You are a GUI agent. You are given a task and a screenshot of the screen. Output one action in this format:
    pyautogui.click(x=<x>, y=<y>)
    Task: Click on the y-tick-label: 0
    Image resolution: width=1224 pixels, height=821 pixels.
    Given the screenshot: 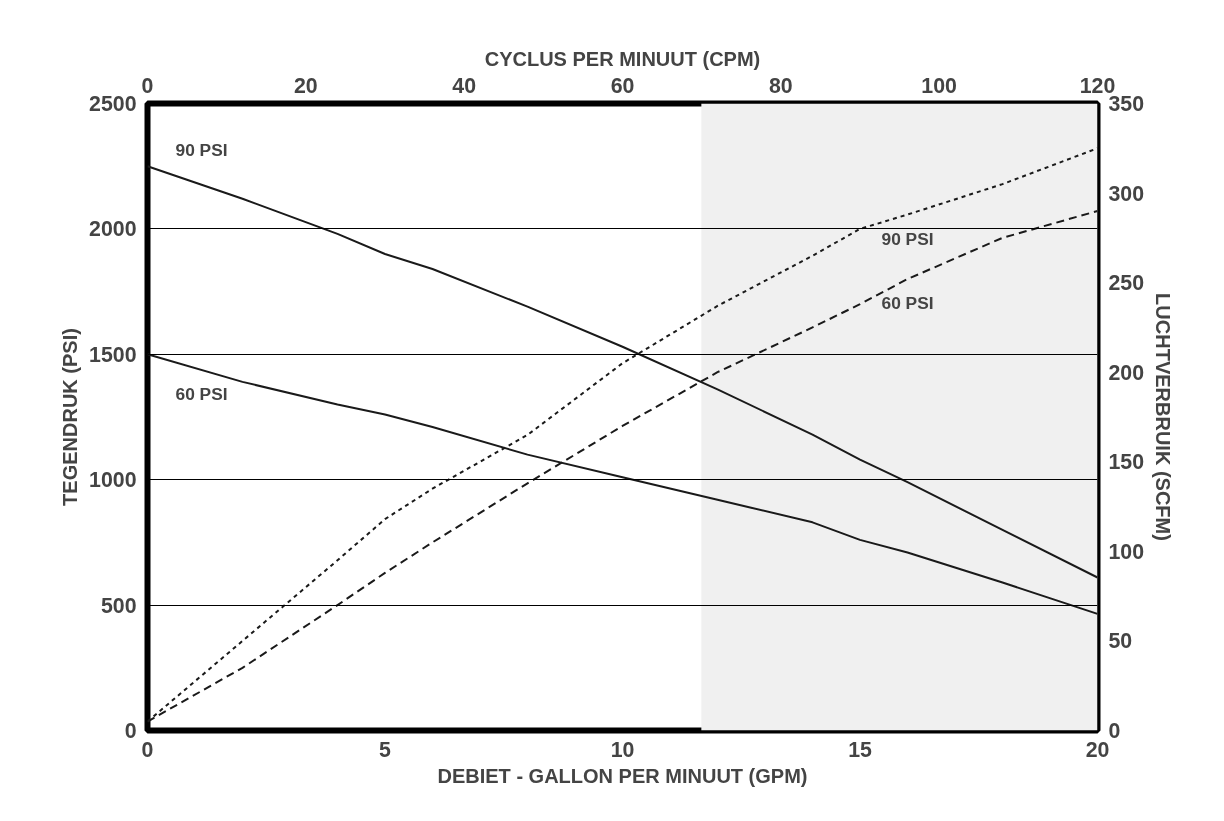 What is the action you would take?
    pyautogui.click(x=130, y=731)
    